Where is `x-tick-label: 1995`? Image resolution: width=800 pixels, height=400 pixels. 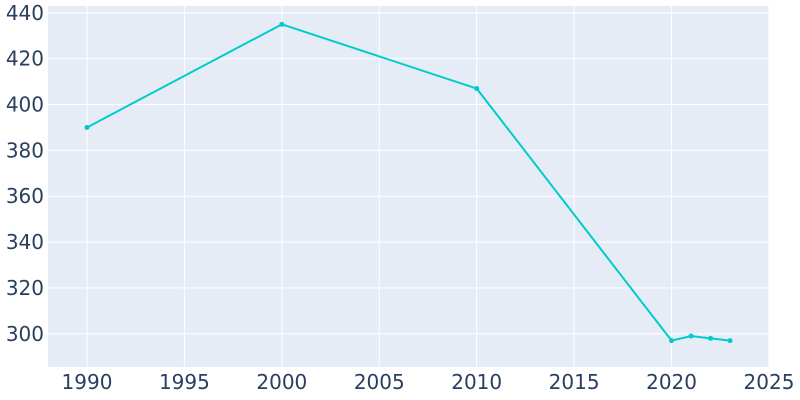 x-tick-label: 1995 is located at coordinates (184, 382).